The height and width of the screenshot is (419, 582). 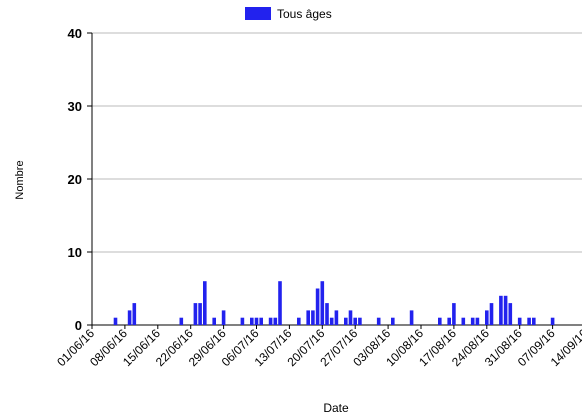 What do you see at coordinates (20, 179) in the screenshot?
I see `y-axis-label: Nombre` at bounding box center [20, 179].